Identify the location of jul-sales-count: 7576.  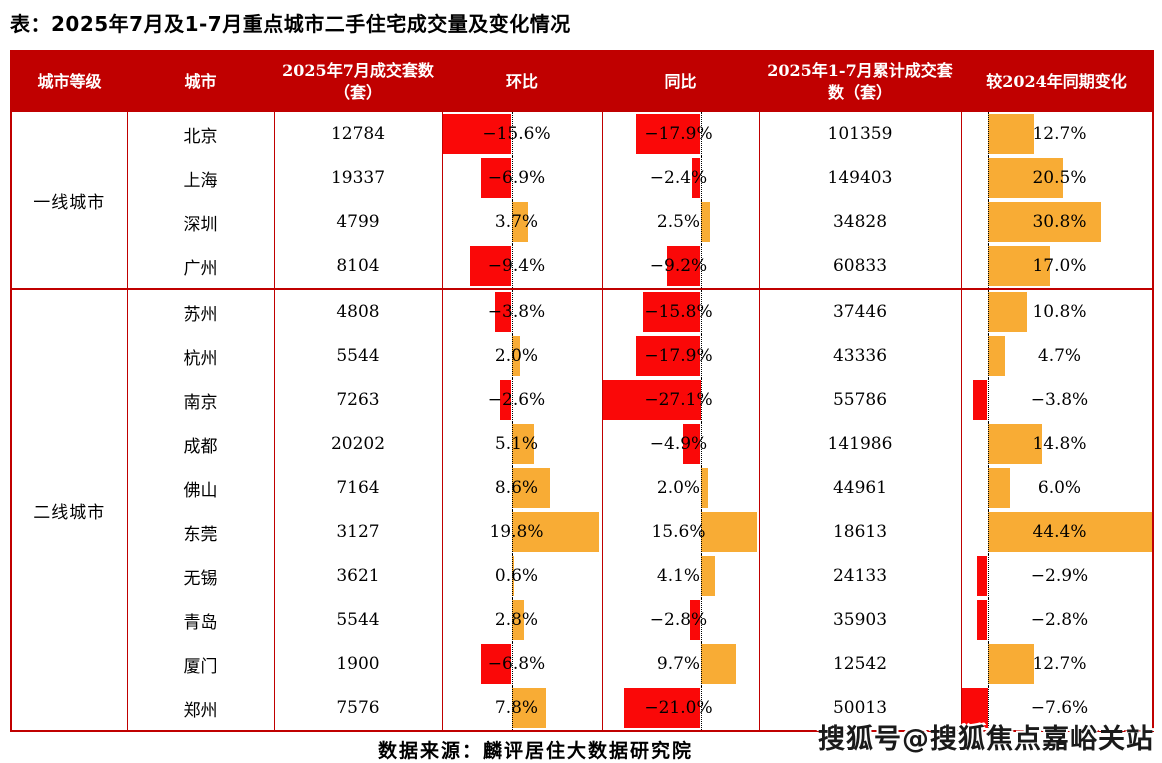
(358, 708).